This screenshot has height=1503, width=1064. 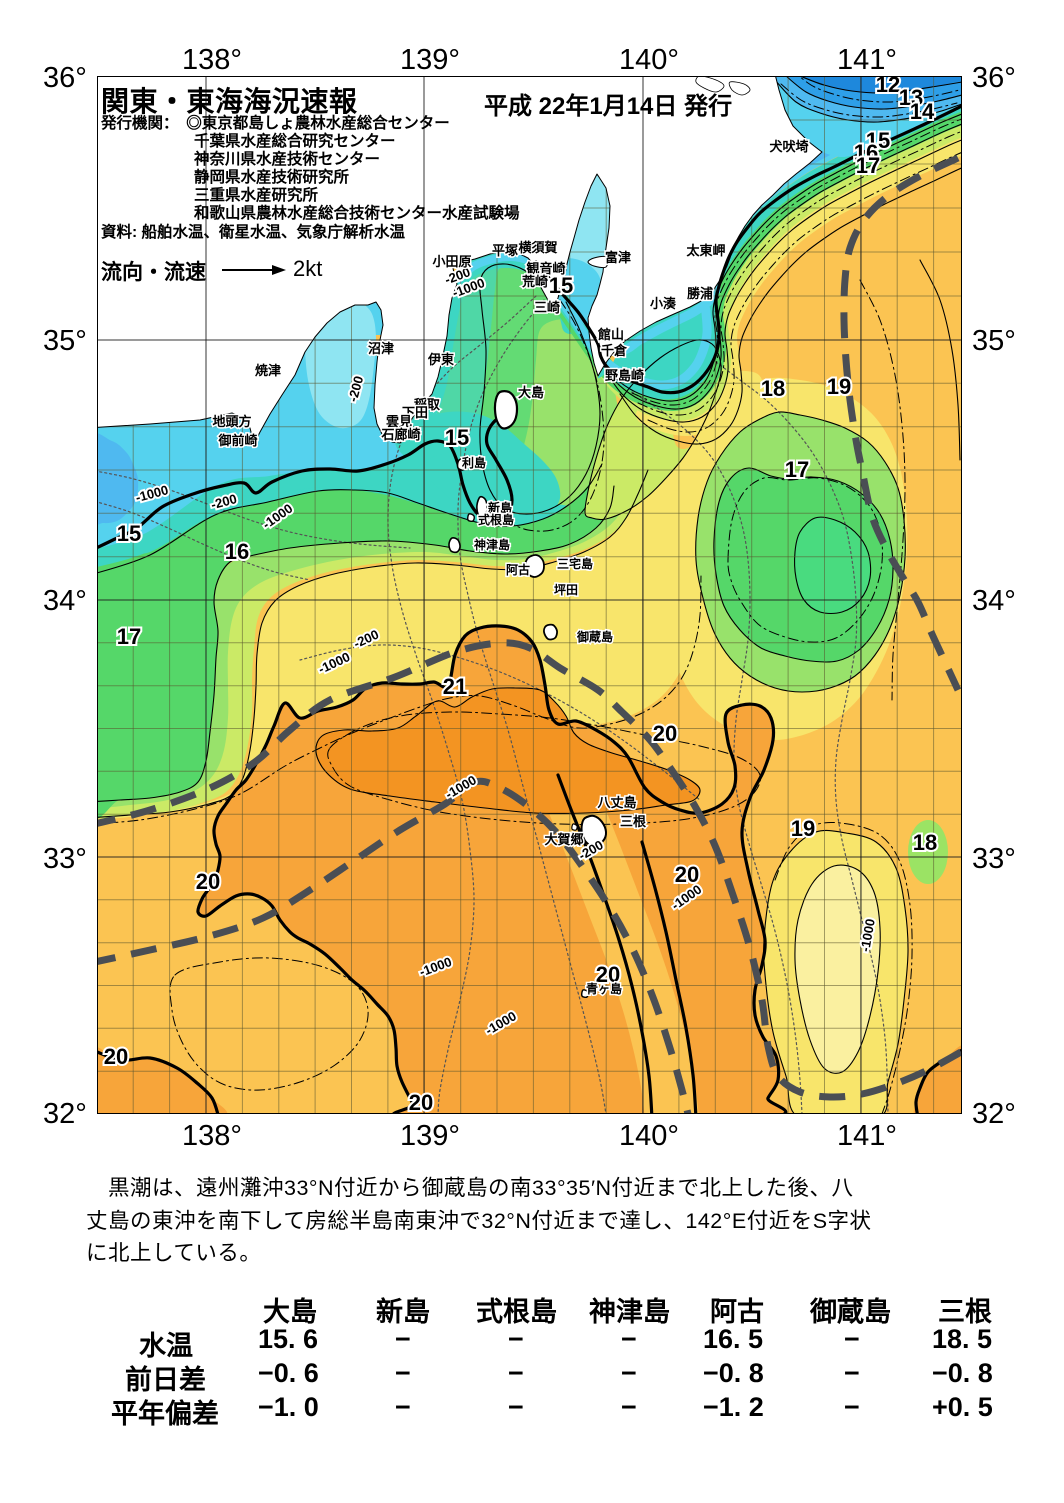 I want to click on svg-text: 13, so click(x=911, y=97).